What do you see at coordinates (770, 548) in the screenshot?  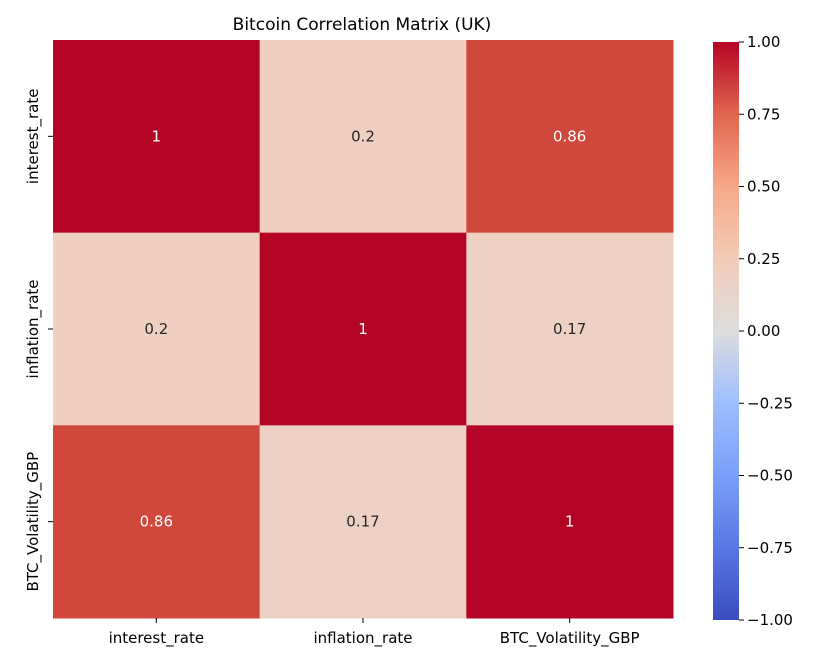 I see `colorbar-tick-label: −0.75` at bounding box center [770, 548].